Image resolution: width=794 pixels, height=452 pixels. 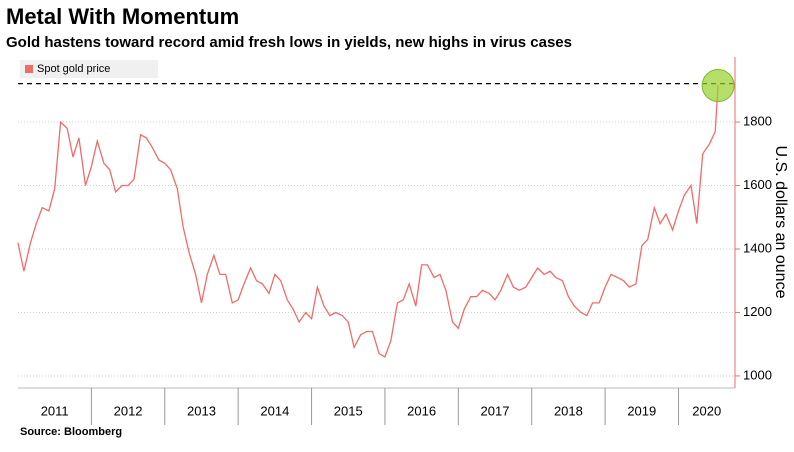 What do you see at coordinates (122, 16) in the screenshot?
I see `chart-title: Metal With Momentum` at bounding box center [122, 16].